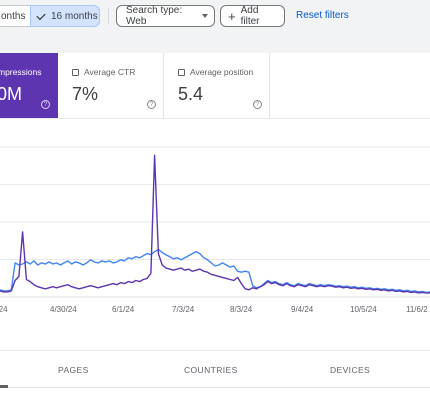  What do you see at coordinates (154, 16) in the screenshot?
I see `search-type-label: Search type: Web` at bounding box center [154, 16].